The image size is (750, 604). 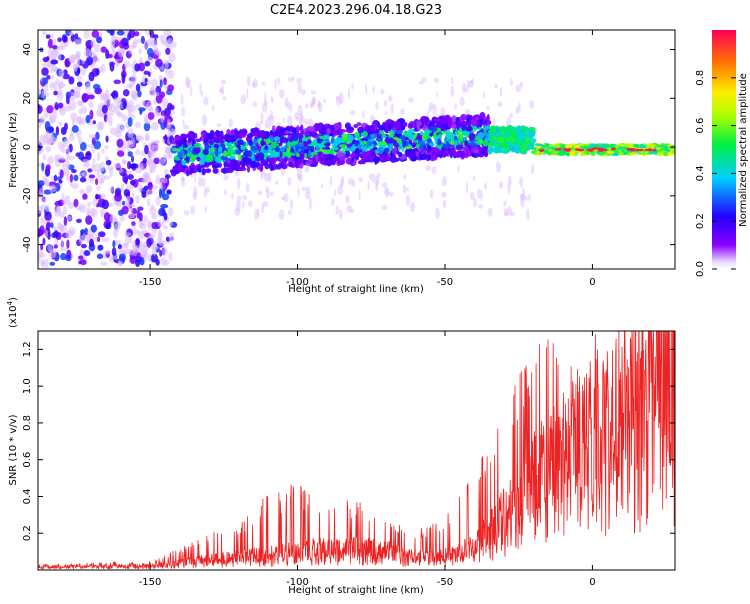 What do you see at coordinates (13, 449) in the screenshot?
I see `snr-y-label: SNR (10 * v/v)` at bounding box center [13, 449].